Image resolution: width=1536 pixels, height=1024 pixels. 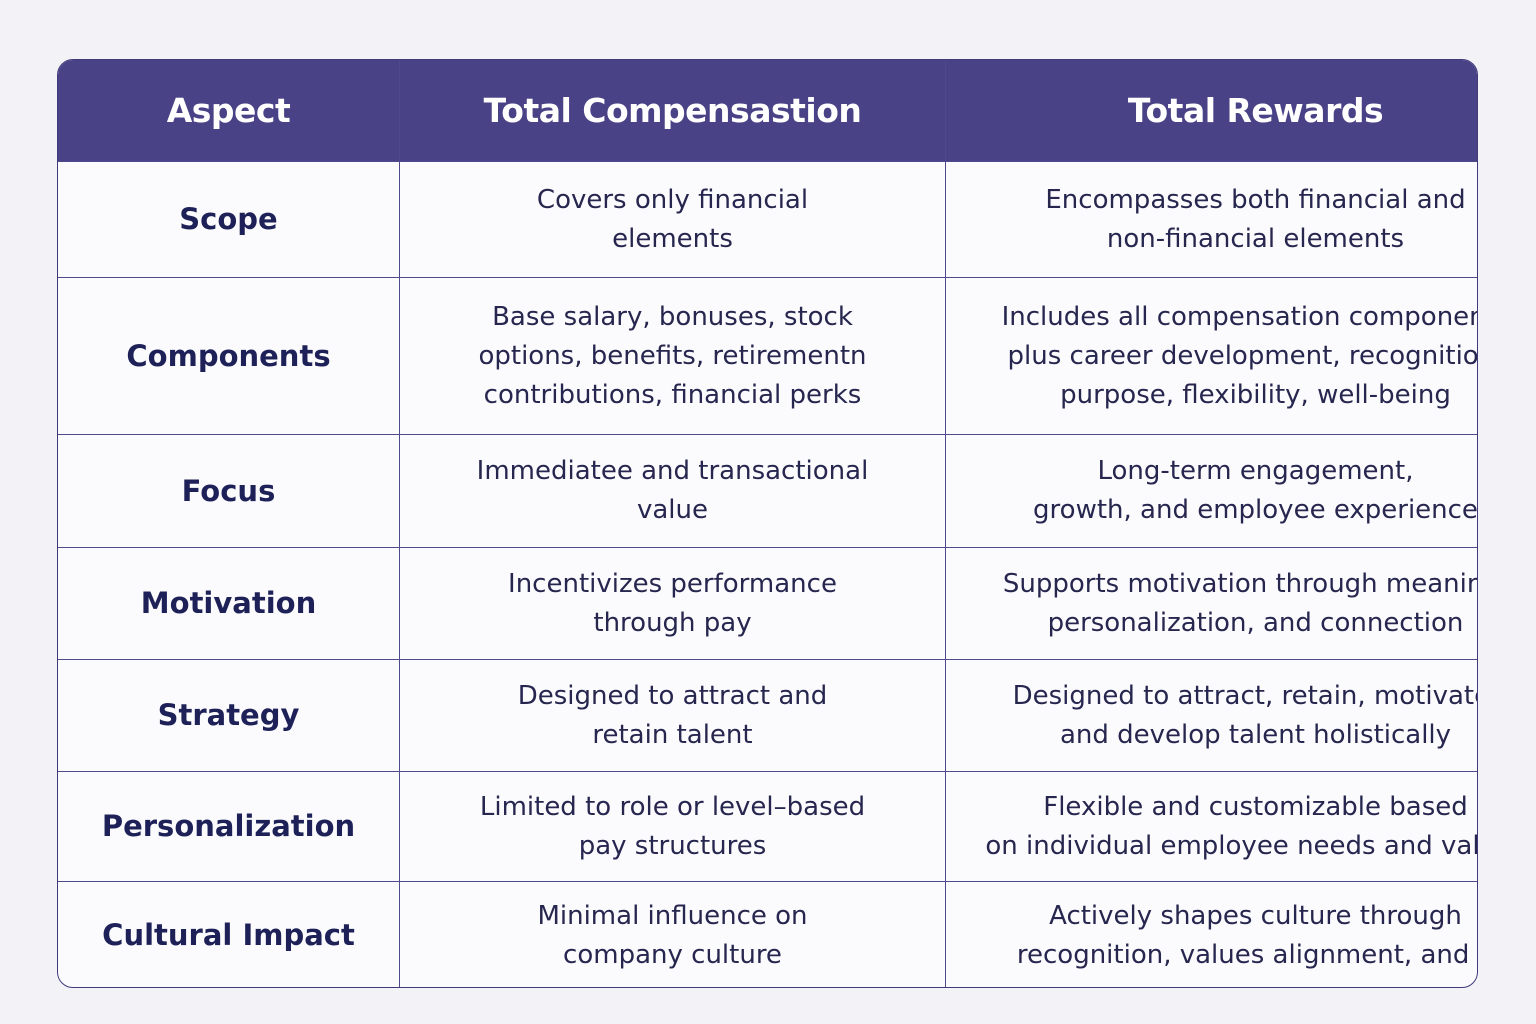 What do you see at coordinates (1255, 806) in the screenshot?
I see `cell-text: Flexible and customizable based` at bounding box center [1255, 806].